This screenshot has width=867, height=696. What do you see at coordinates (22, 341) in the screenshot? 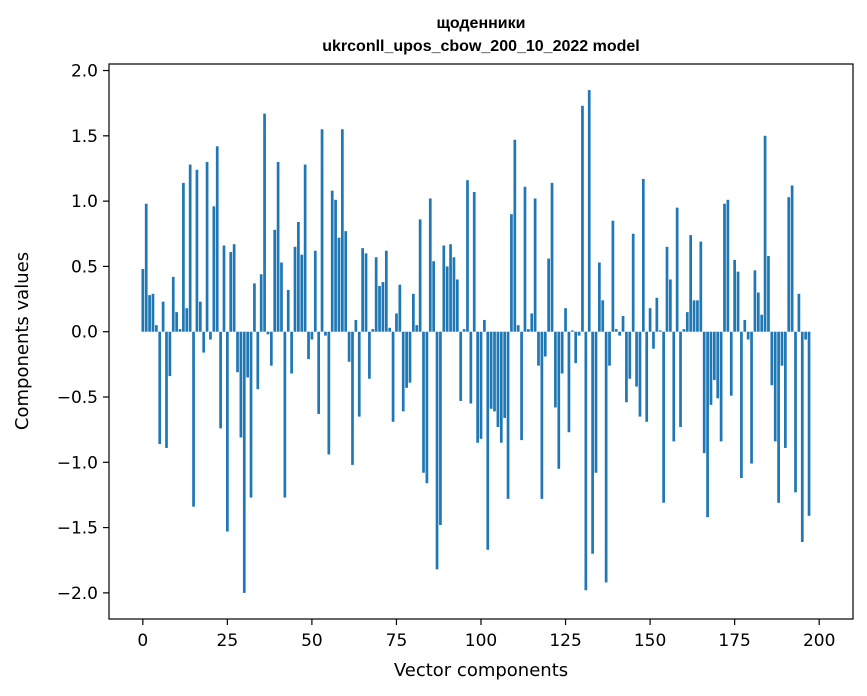
I see `y-axis-label: Components values` at bounding box center [22, 341].